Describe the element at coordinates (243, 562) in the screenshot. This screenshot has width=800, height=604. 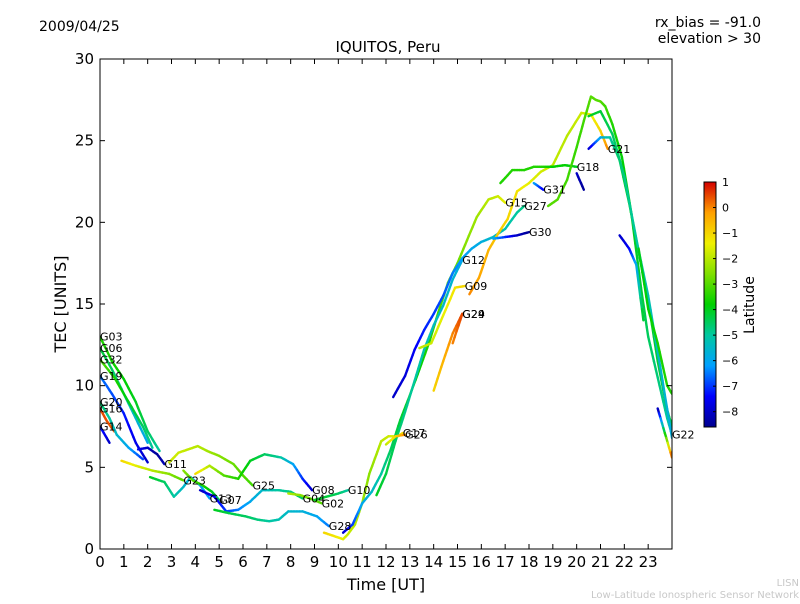
I see `x-tick-label: 6` at that location.